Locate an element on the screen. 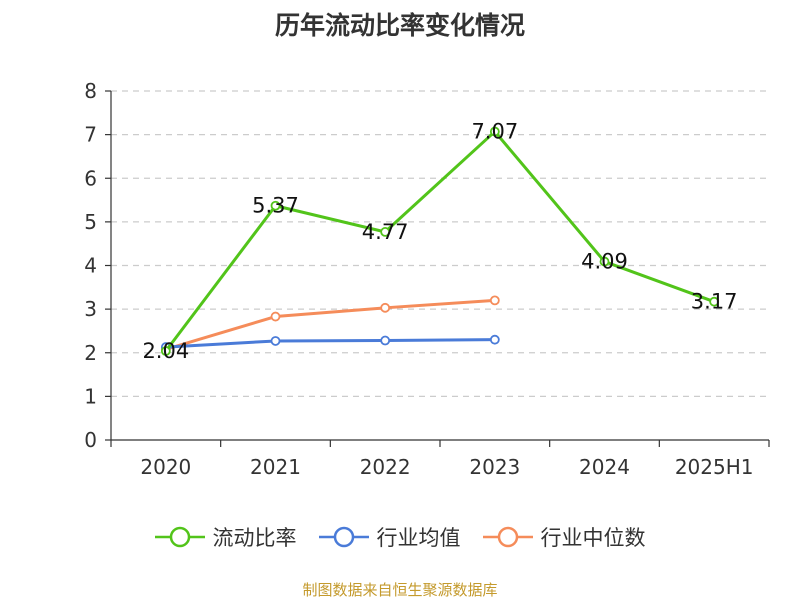 The image size is (800, 600). y-tick-label: 0 is located at coordinates (90, 440).